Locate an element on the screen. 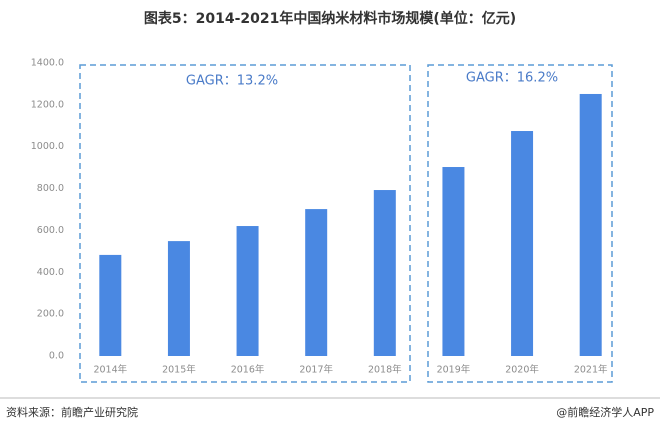  y-tick-label: 1000.0 is located at coordinates (47, 146).